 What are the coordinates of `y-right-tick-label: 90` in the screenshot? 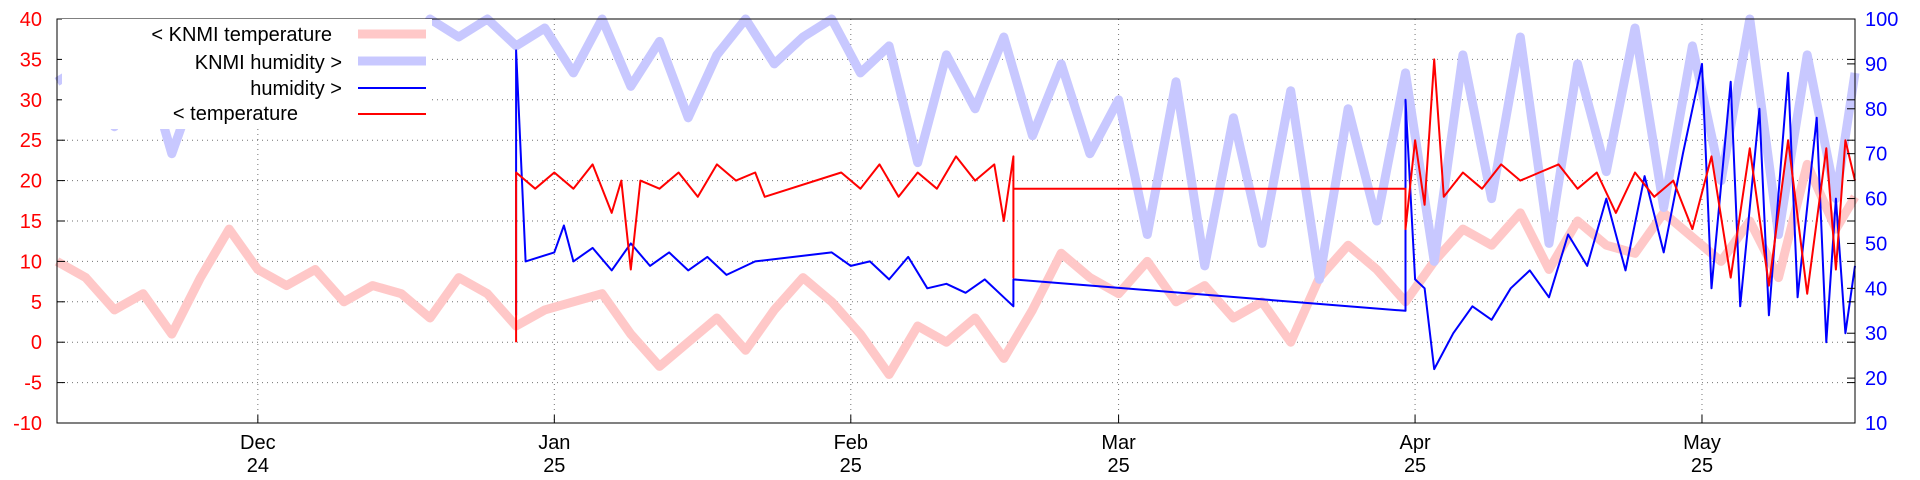 It's located at (1876, 65).